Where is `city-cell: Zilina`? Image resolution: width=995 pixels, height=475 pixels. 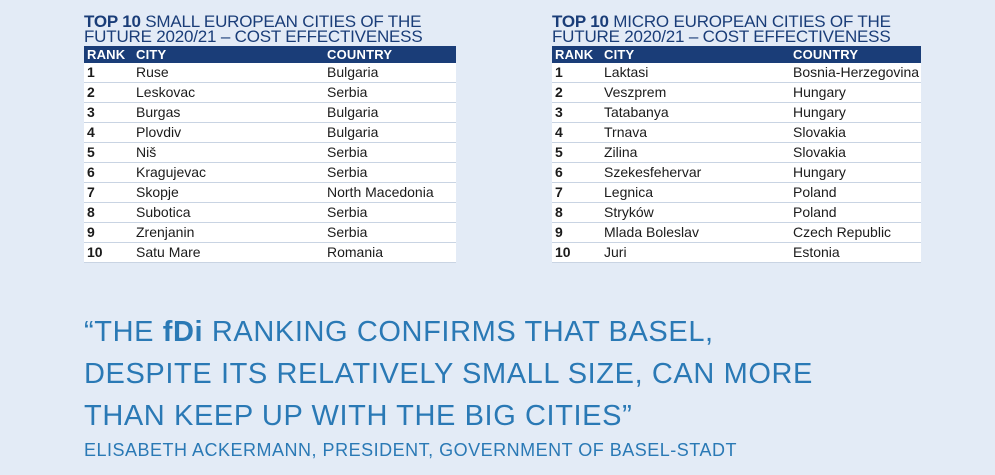 city-cell: Zilina is located at coordinates (695, 152).